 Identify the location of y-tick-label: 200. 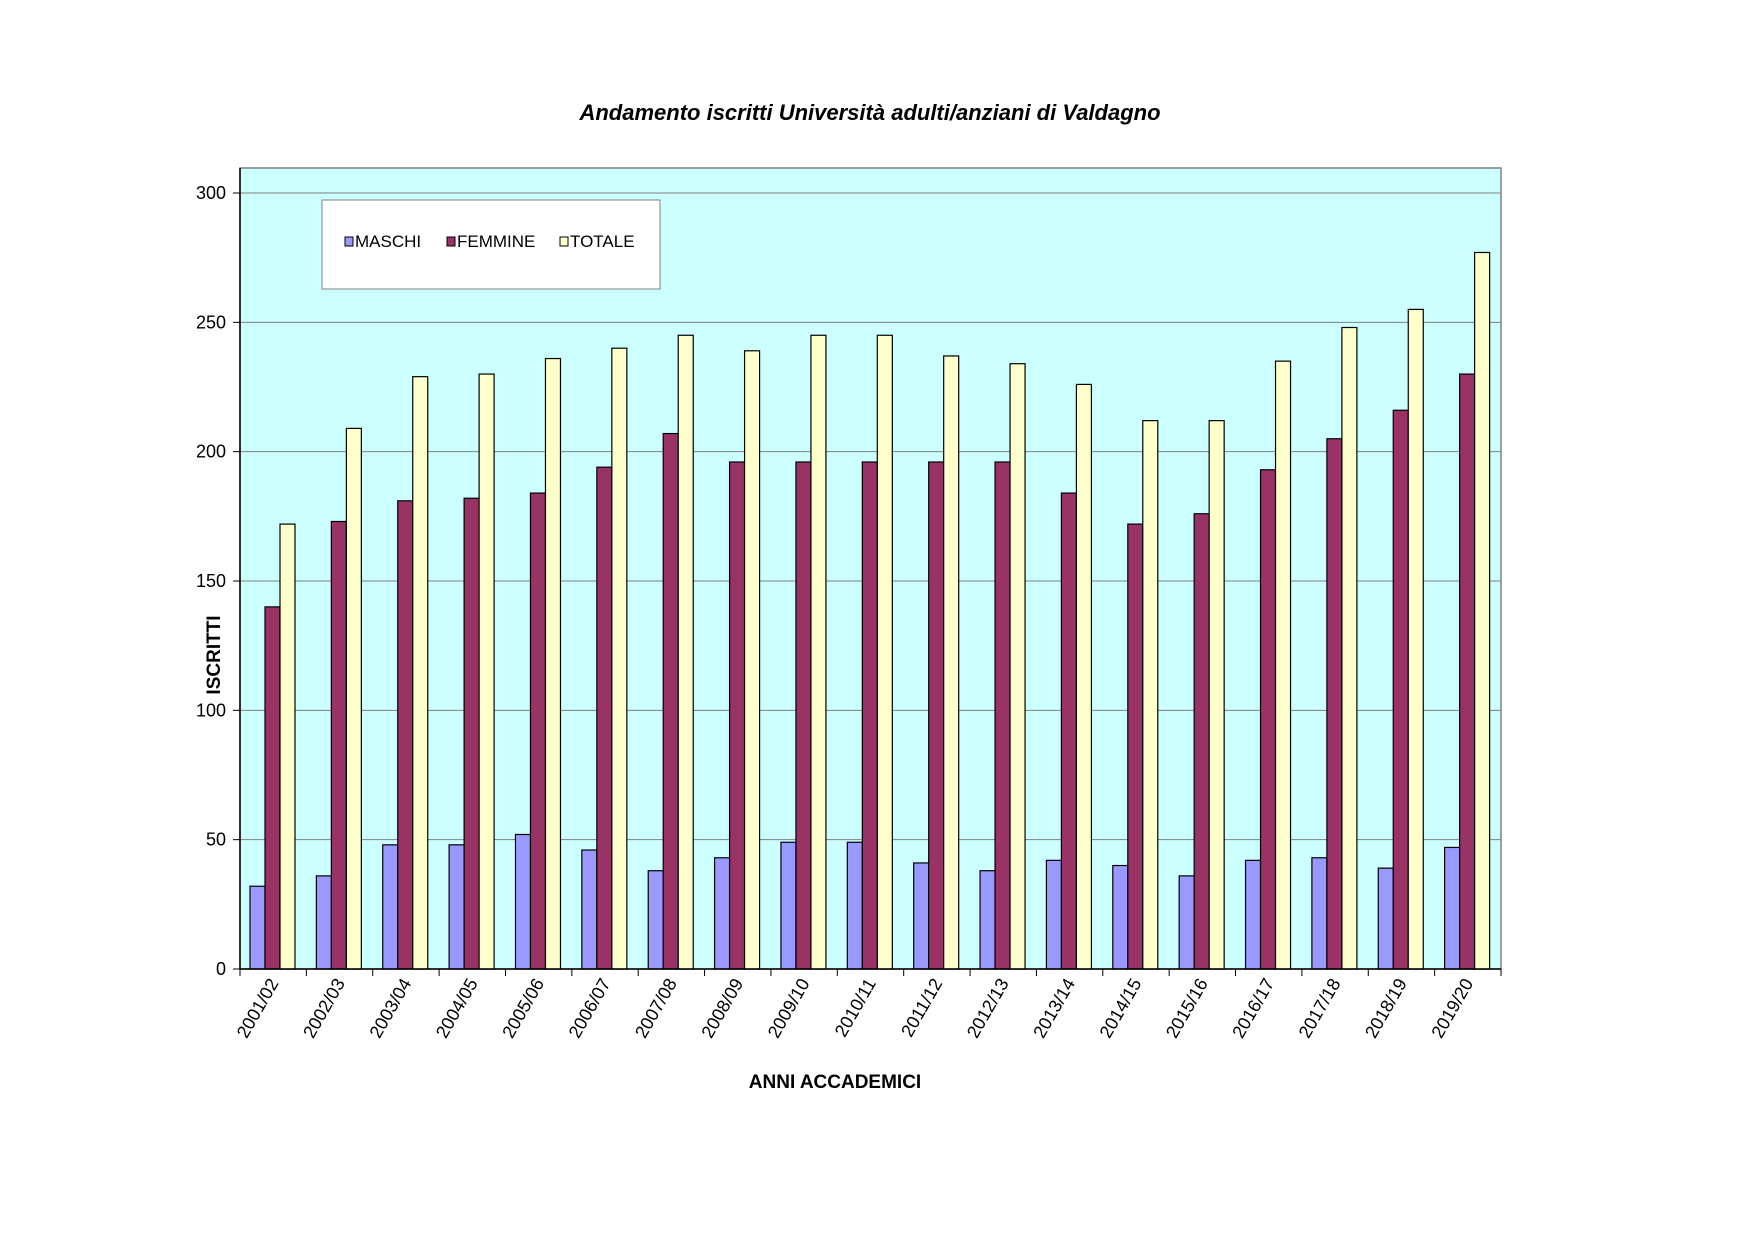
(211, 452).